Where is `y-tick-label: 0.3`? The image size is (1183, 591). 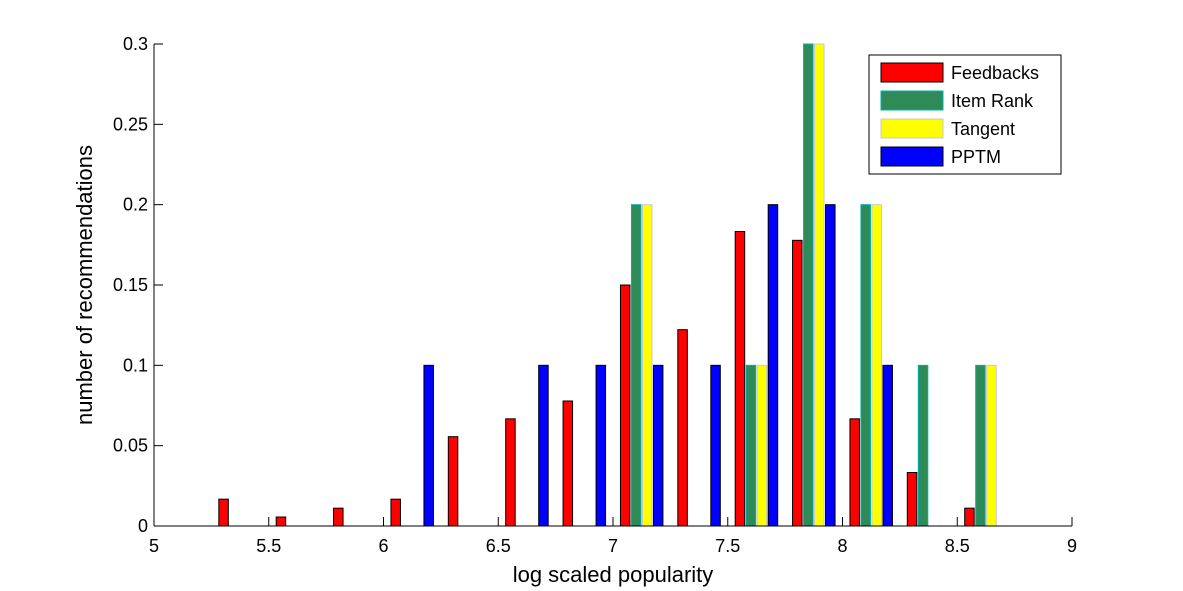
y-tick-label: 0.3 is located at coordinates (135, 44).